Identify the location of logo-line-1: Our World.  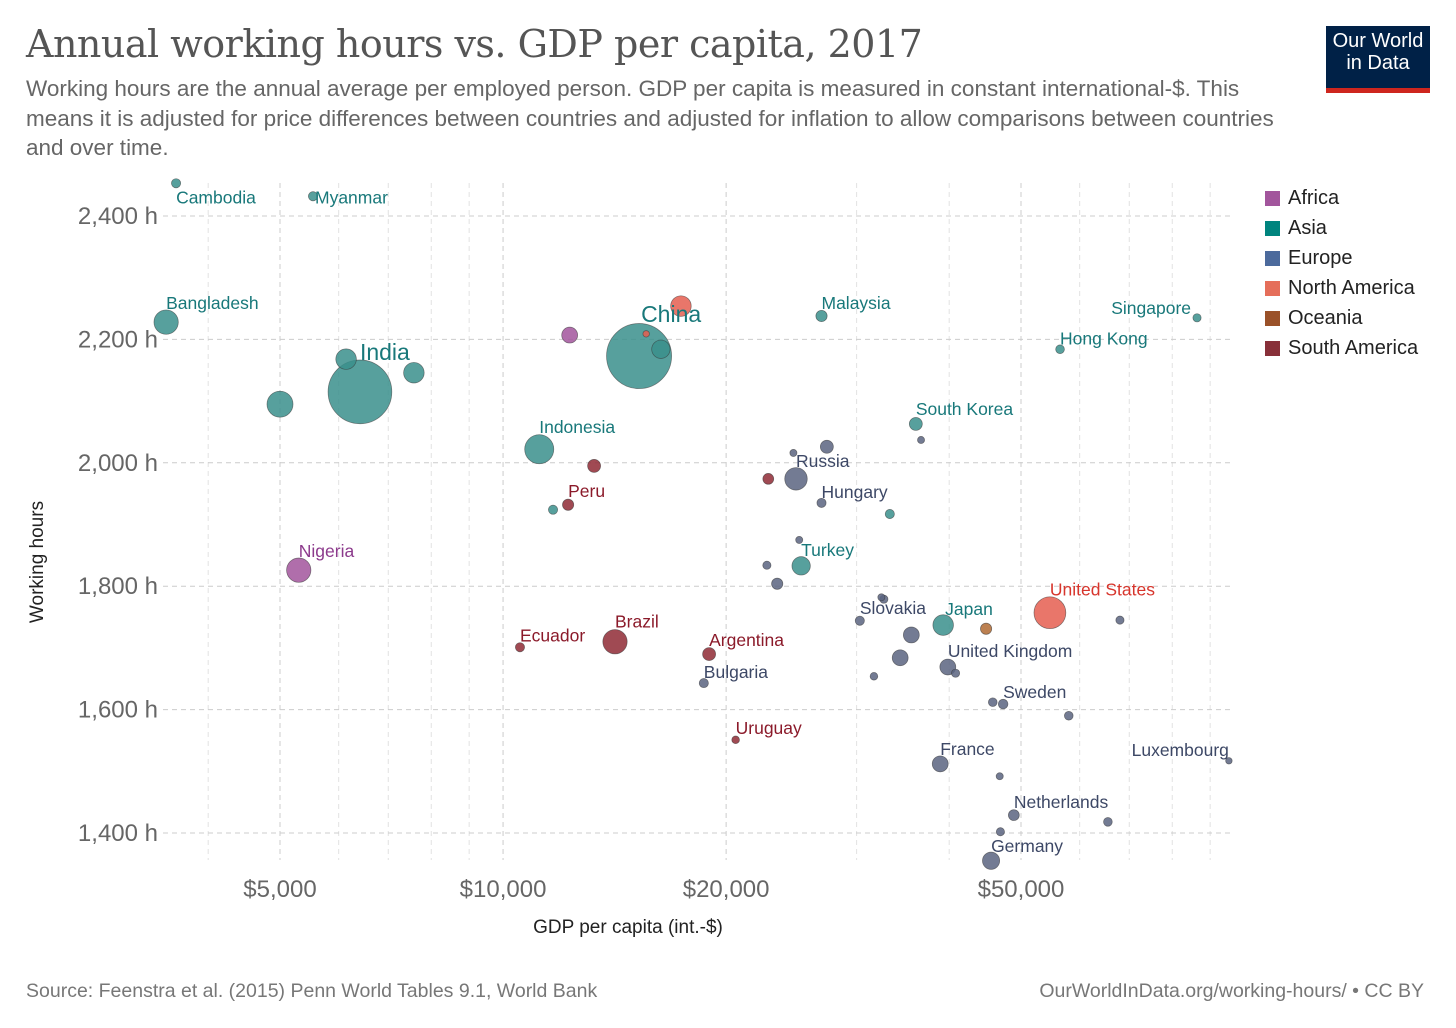
(1378, 41).